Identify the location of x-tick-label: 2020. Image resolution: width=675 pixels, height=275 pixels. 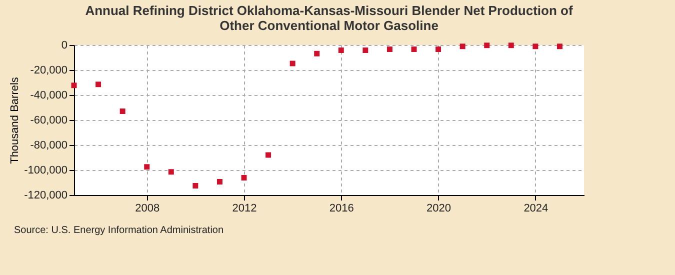
(439, 208).